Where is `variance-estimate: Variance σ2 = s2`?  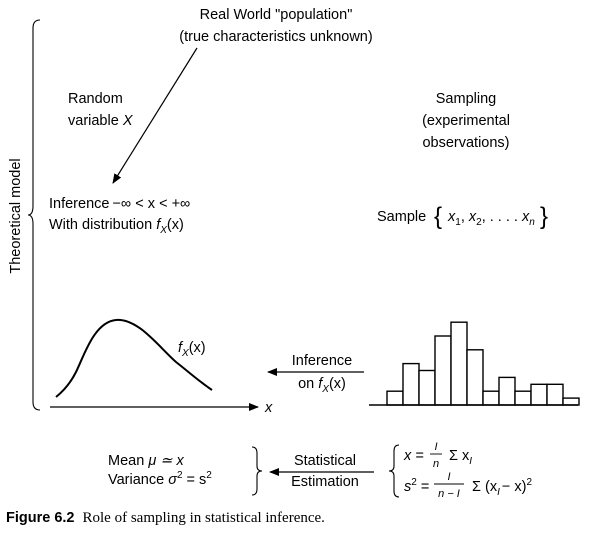 variance-estimate: Variance σ2 = s2 is located at coordinates (160, 479).